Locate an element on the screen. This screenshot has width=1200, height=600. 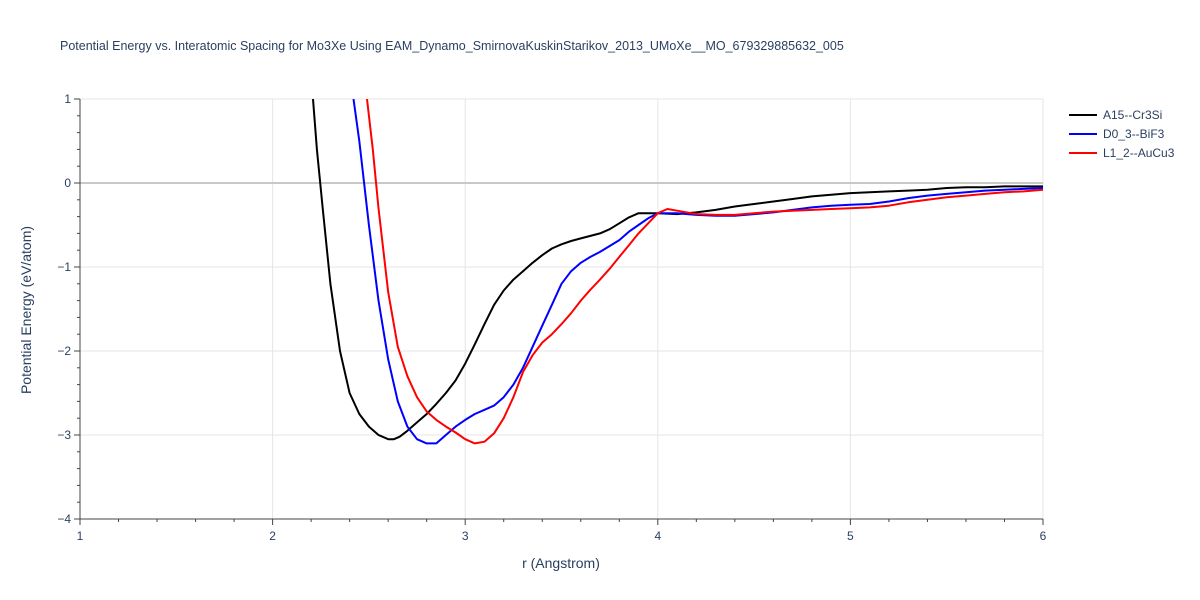
legend-label: L1_2--AuCu3 is located at coordinates (1139, 153).